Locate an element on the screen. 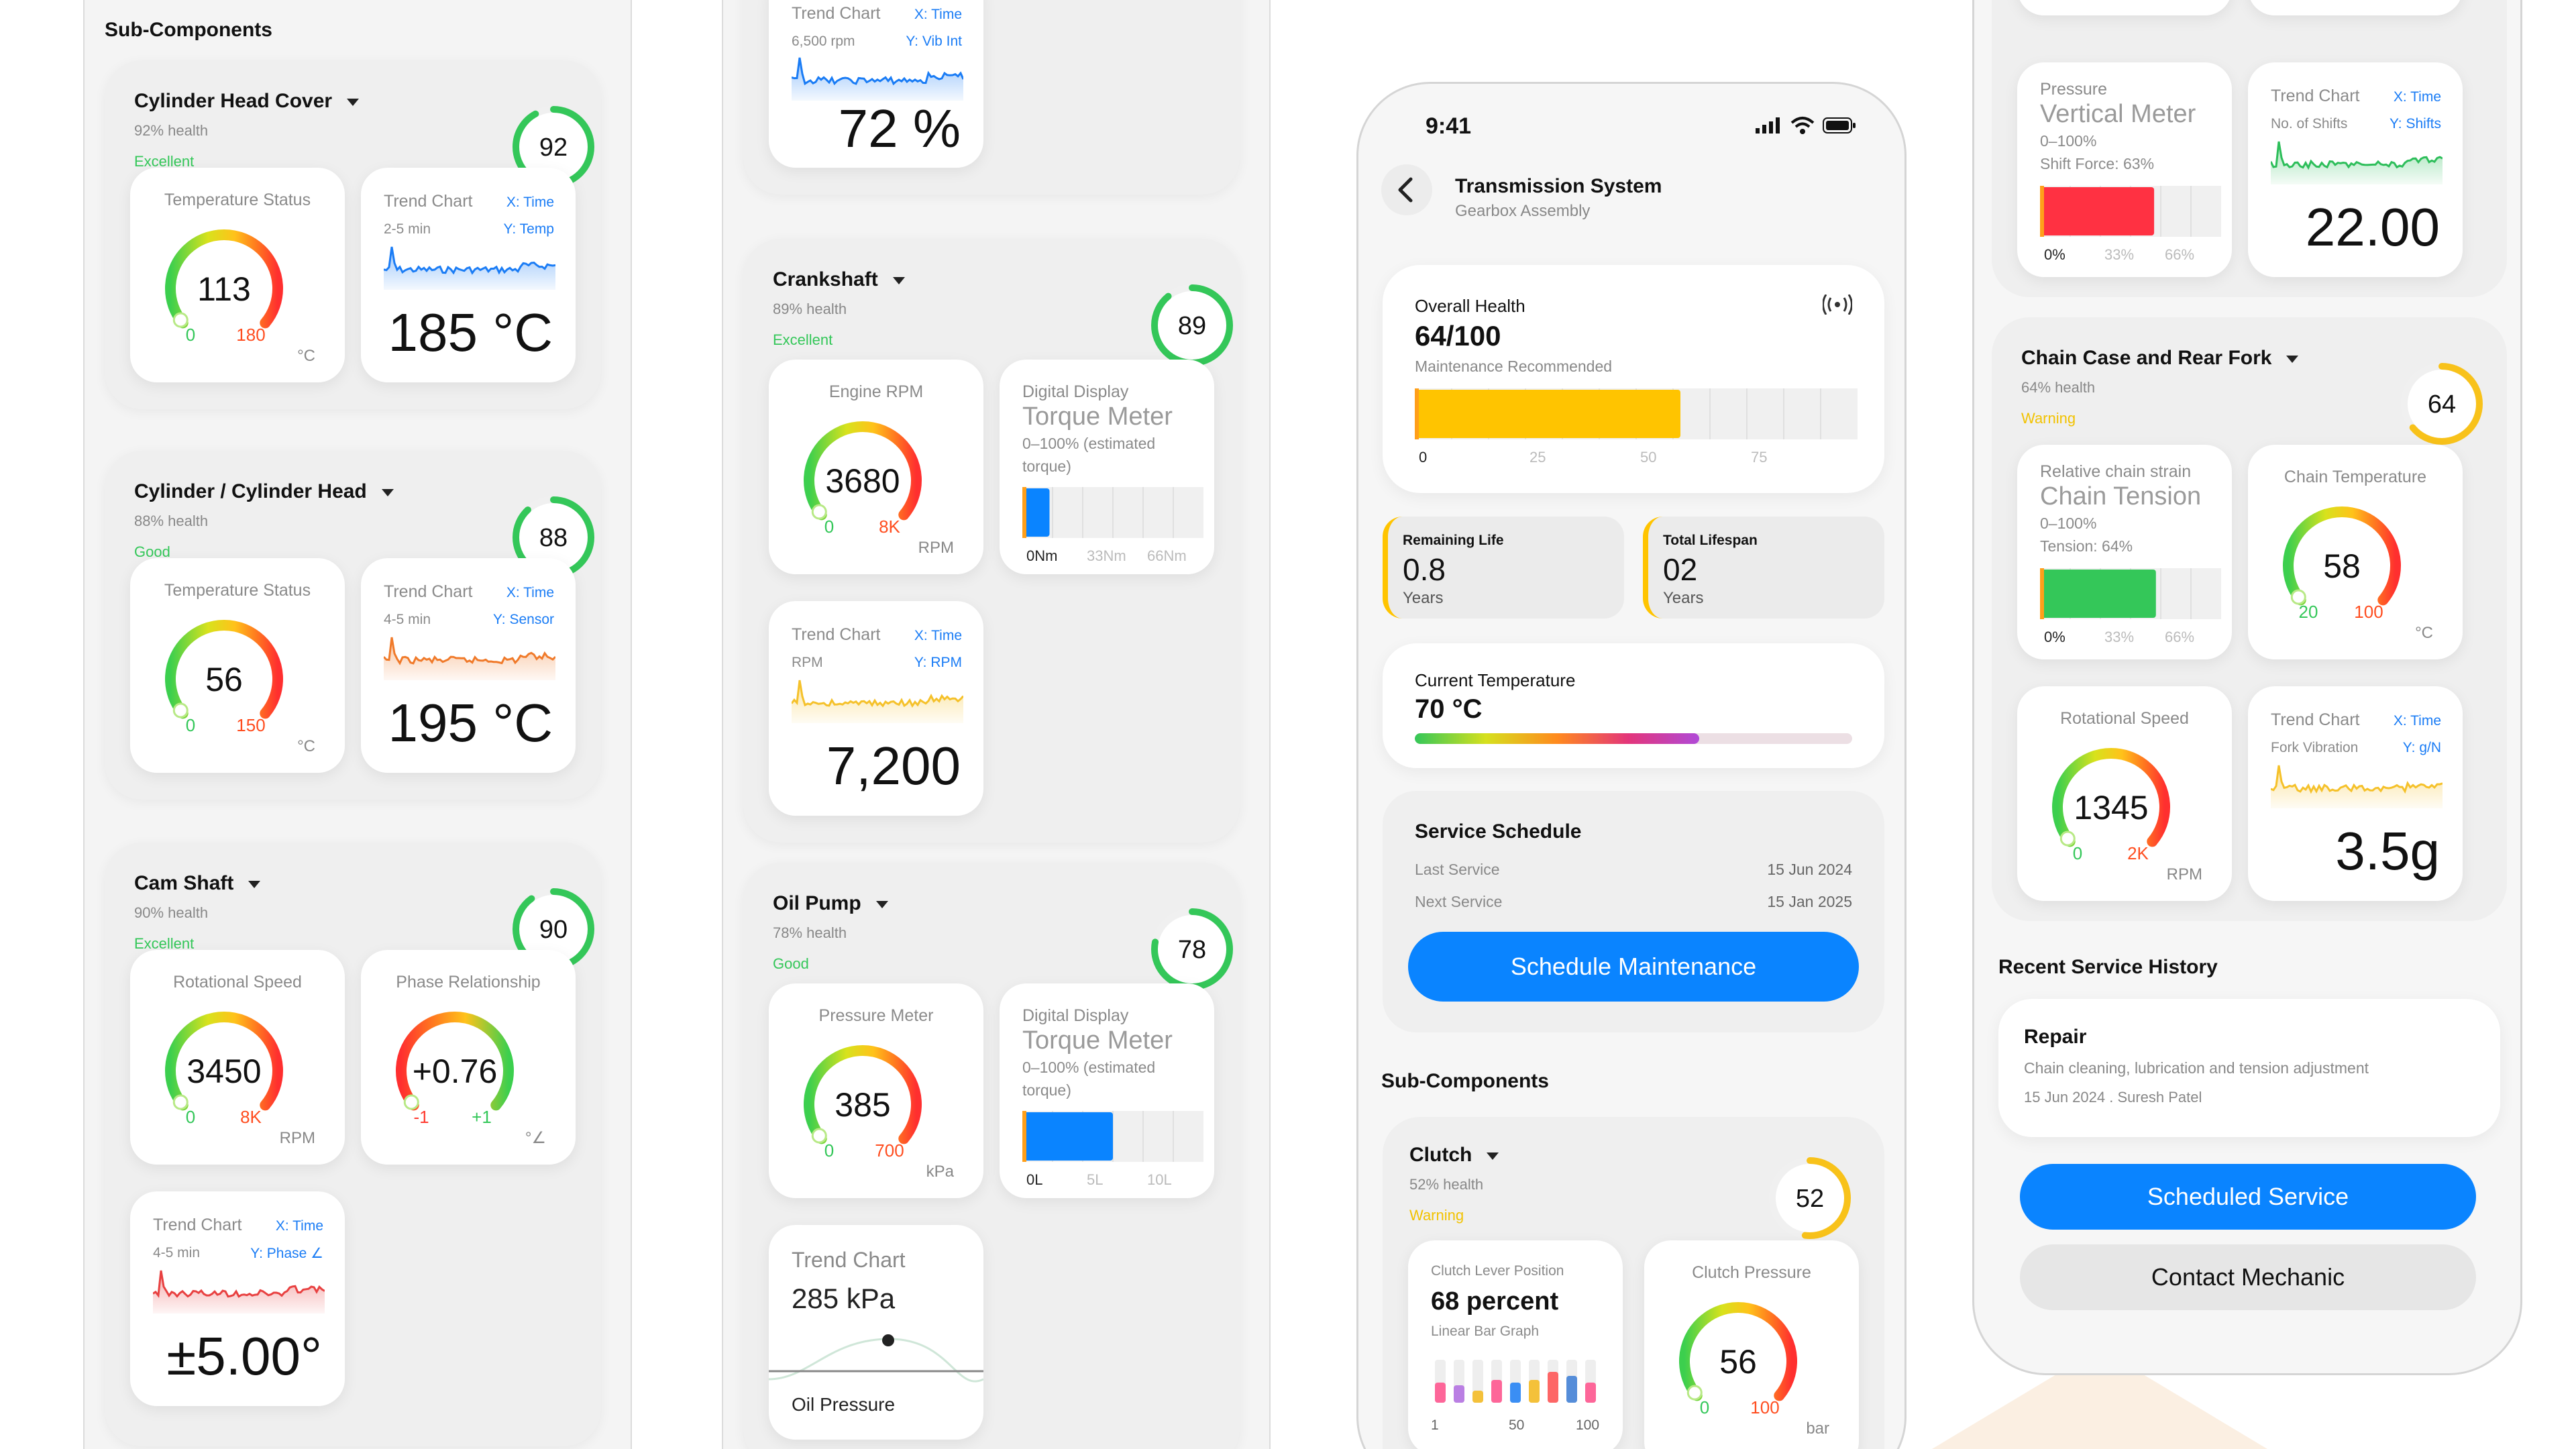 The image size is (2576, 1449). lever-value: 68 percent is located at coordinates (1495, 1301).